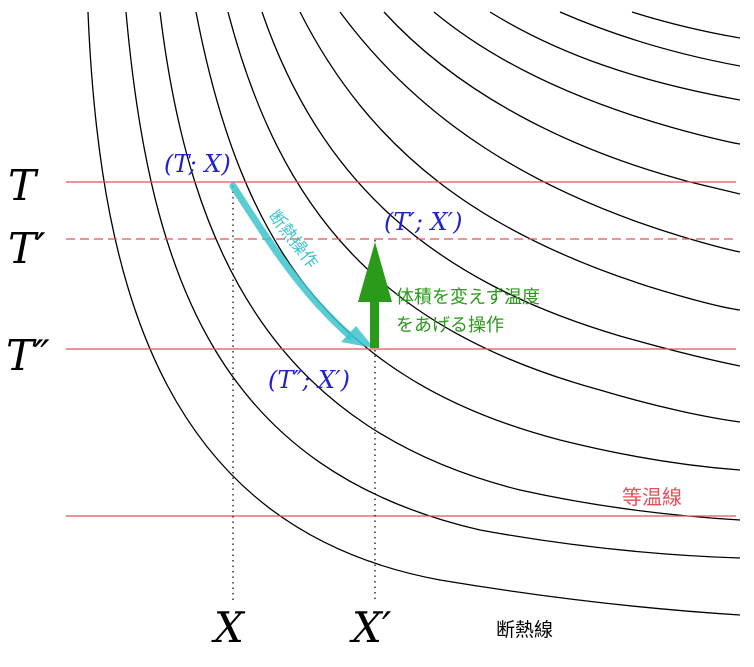  I want to click on heating-label-line1: 体積を変えず温度, so click(468, 297).